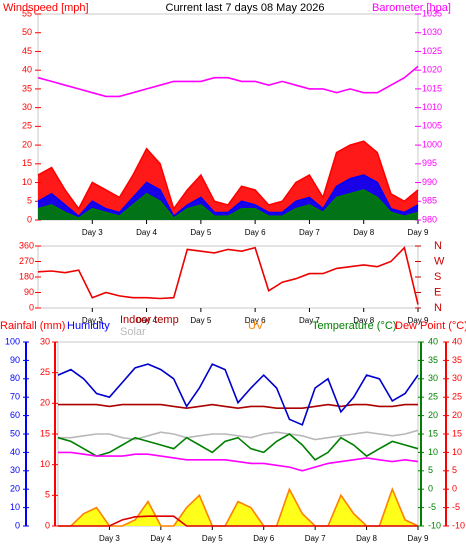 Image resolution: width=466 pixels, height=554 pixels. Describe the element at coordinates (32, 326) in the screenshot. I see `axis-label: Rainfall (mm)` at that location.